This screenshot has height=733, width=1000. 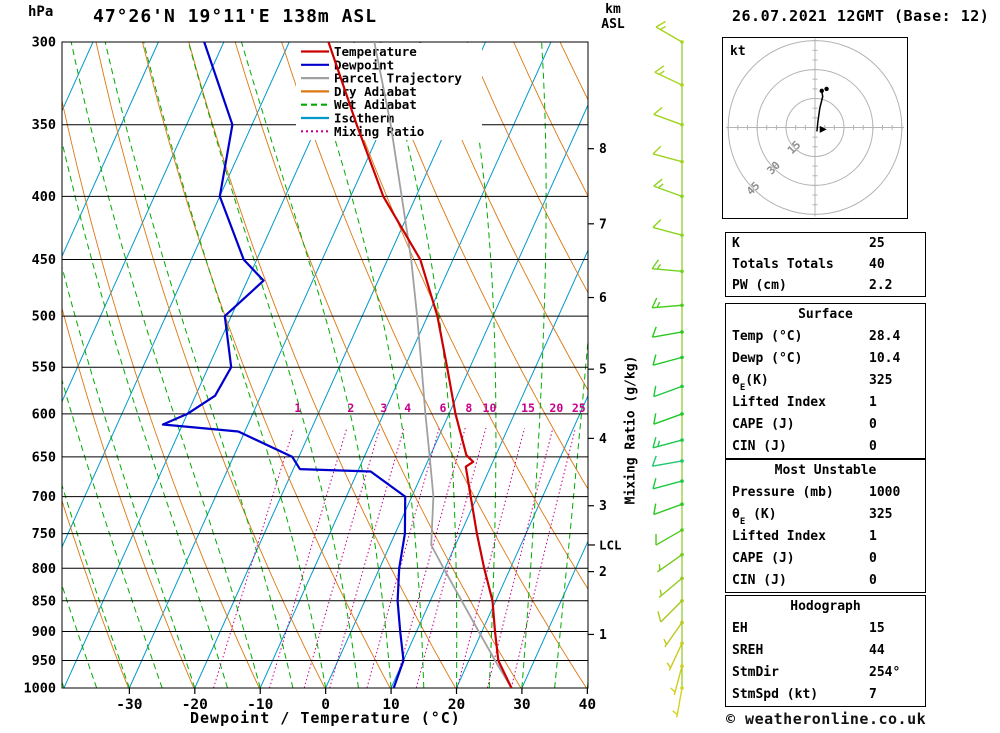 What do you see at coordinates (755, 672) in the screenshot?
I see `row-label: StmDir` at bounding box center [755, 672].